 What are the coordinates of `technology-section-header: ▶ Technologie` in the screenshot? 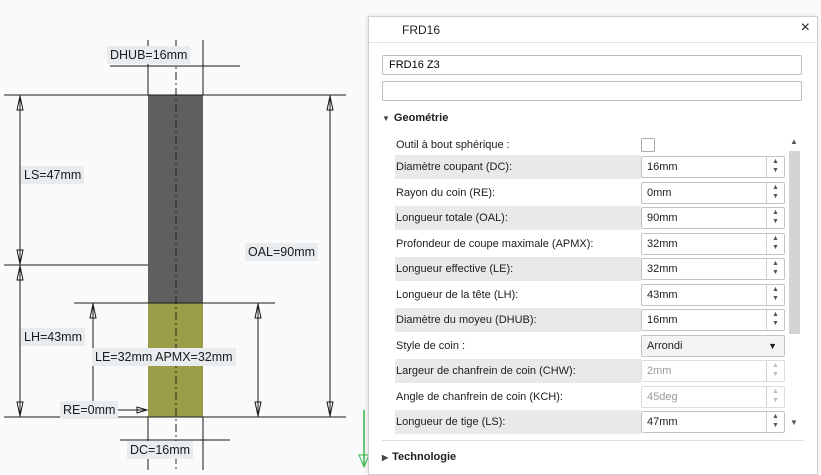 It's located at (419, 457).